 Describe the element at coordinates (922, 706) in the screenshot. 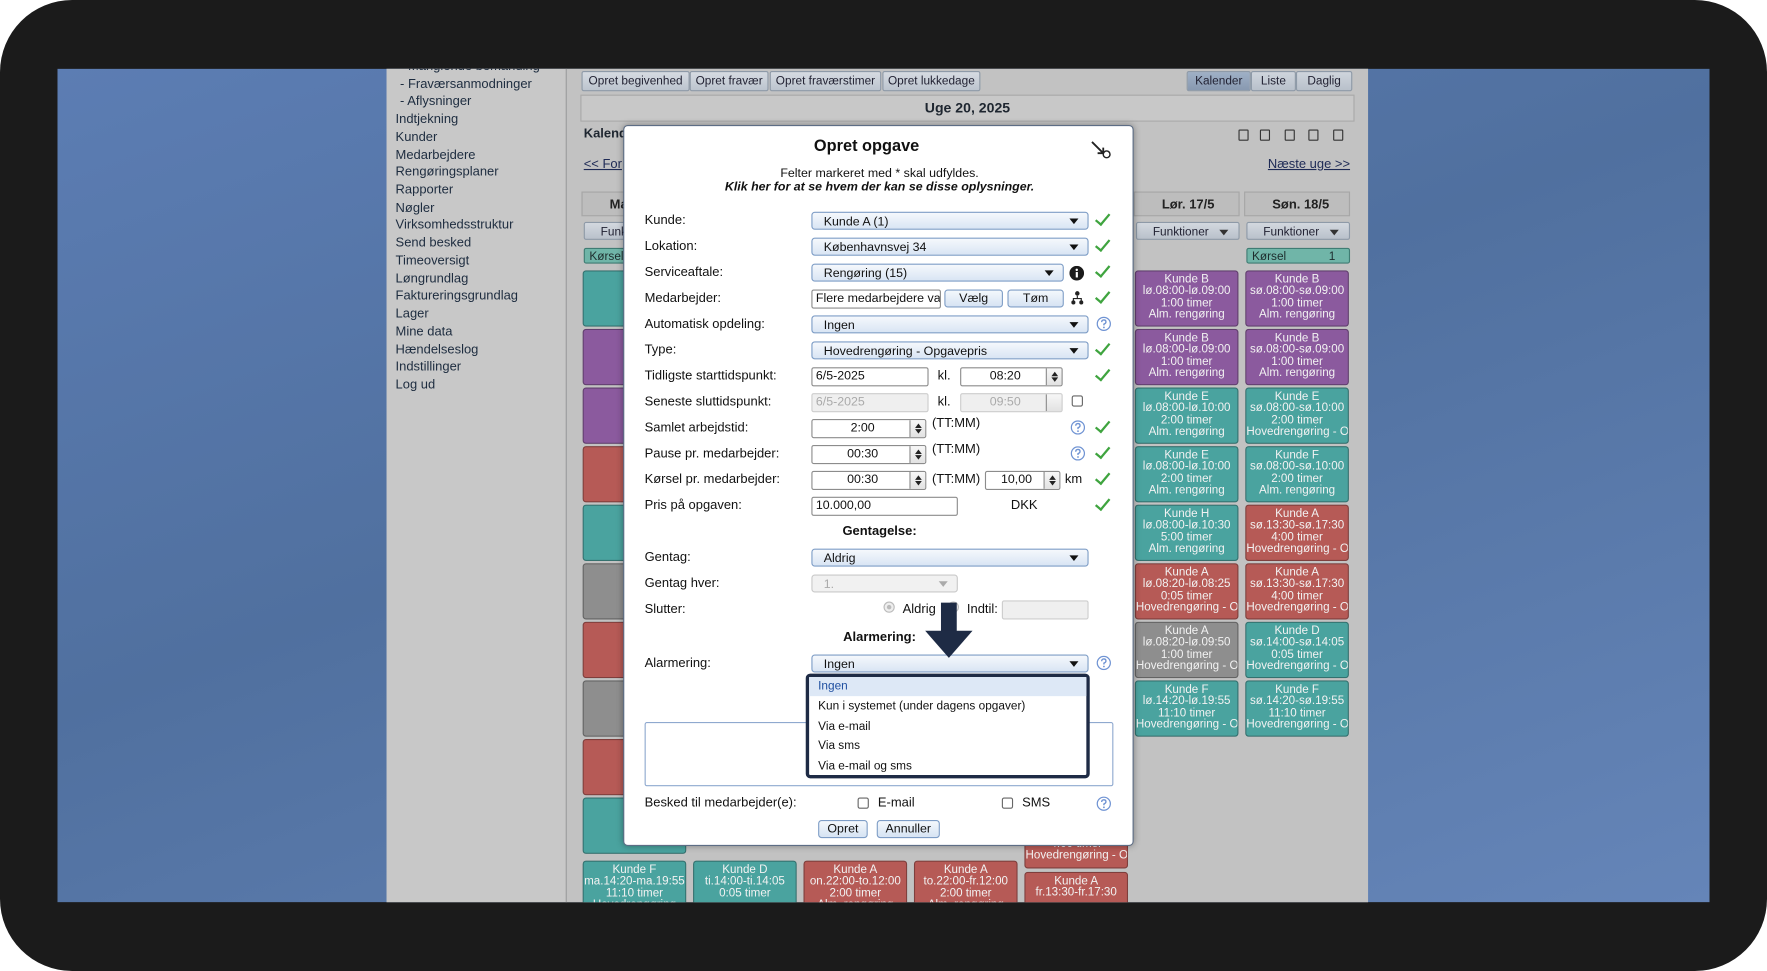

I see `alarm-option: Kun i systemet (under dagens opgaver)` at that location.